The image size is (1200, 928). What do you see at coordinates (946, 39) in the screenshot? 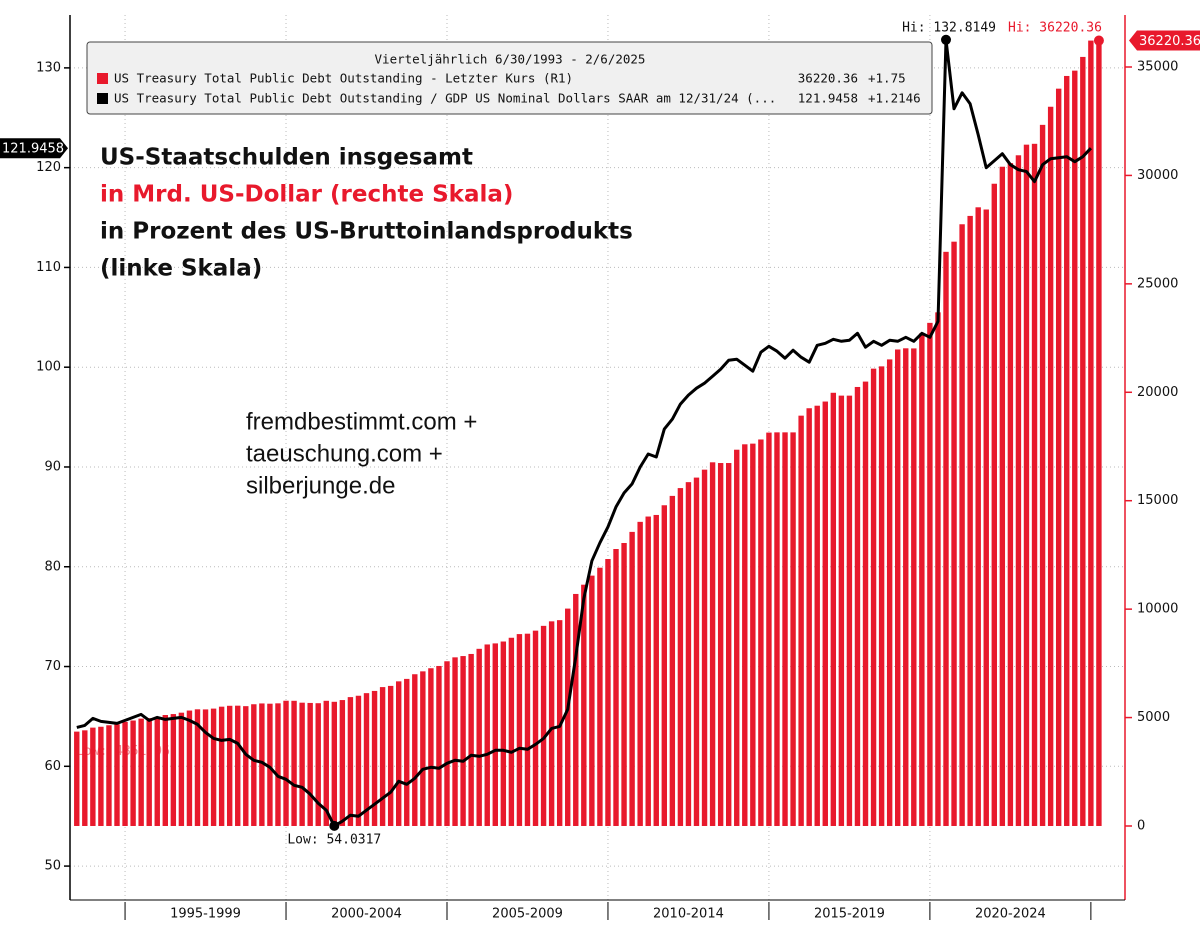
I see `hi-marker` at bounding box center [946, 39].